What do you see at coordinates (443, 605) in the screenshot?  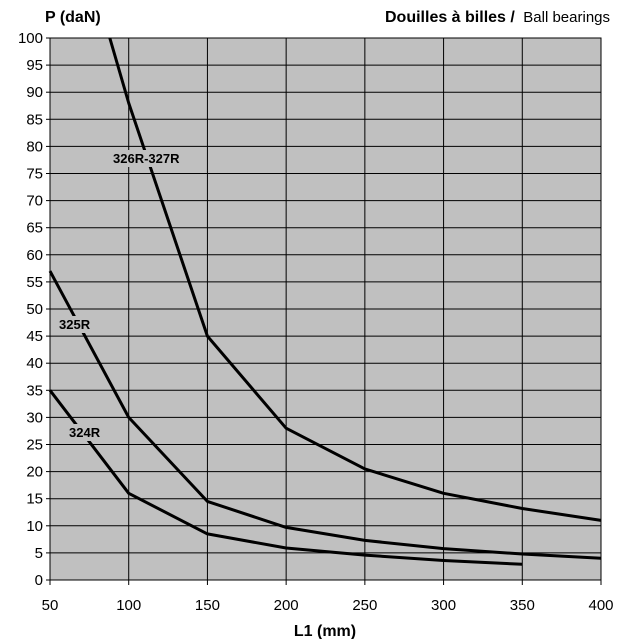 I see `x-tick-label: 300` at bounding box center [443, 605].